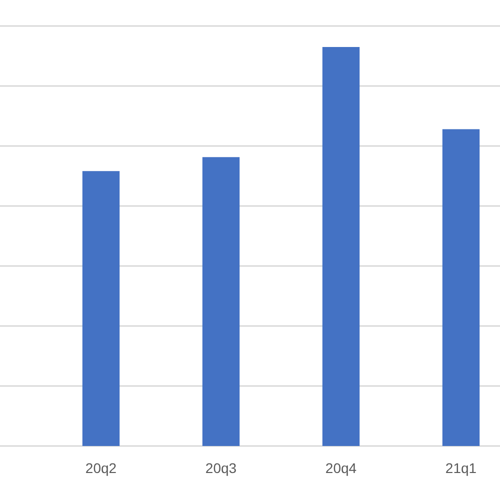 The width and height of the screenshot is (500, 500). Describe the element at coordinates (101, 468) in the screenshot. I see `x-tick-label: 20q2` at that location.